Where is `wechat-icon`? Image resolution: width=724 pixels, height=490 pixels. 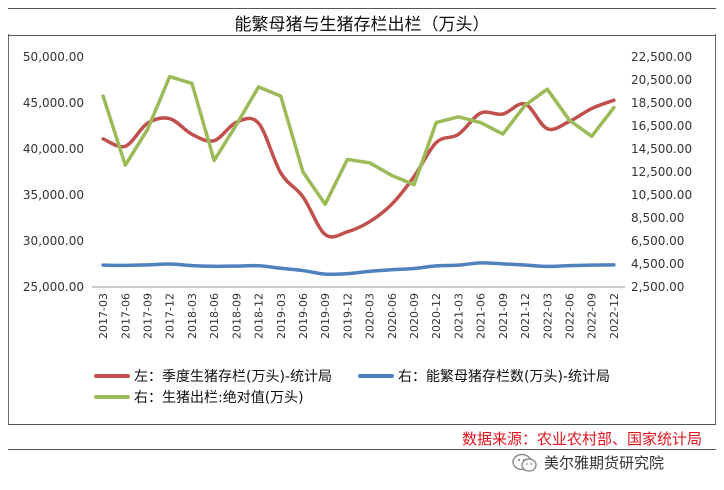
wechat-icon is located at coordinates (524, 462).